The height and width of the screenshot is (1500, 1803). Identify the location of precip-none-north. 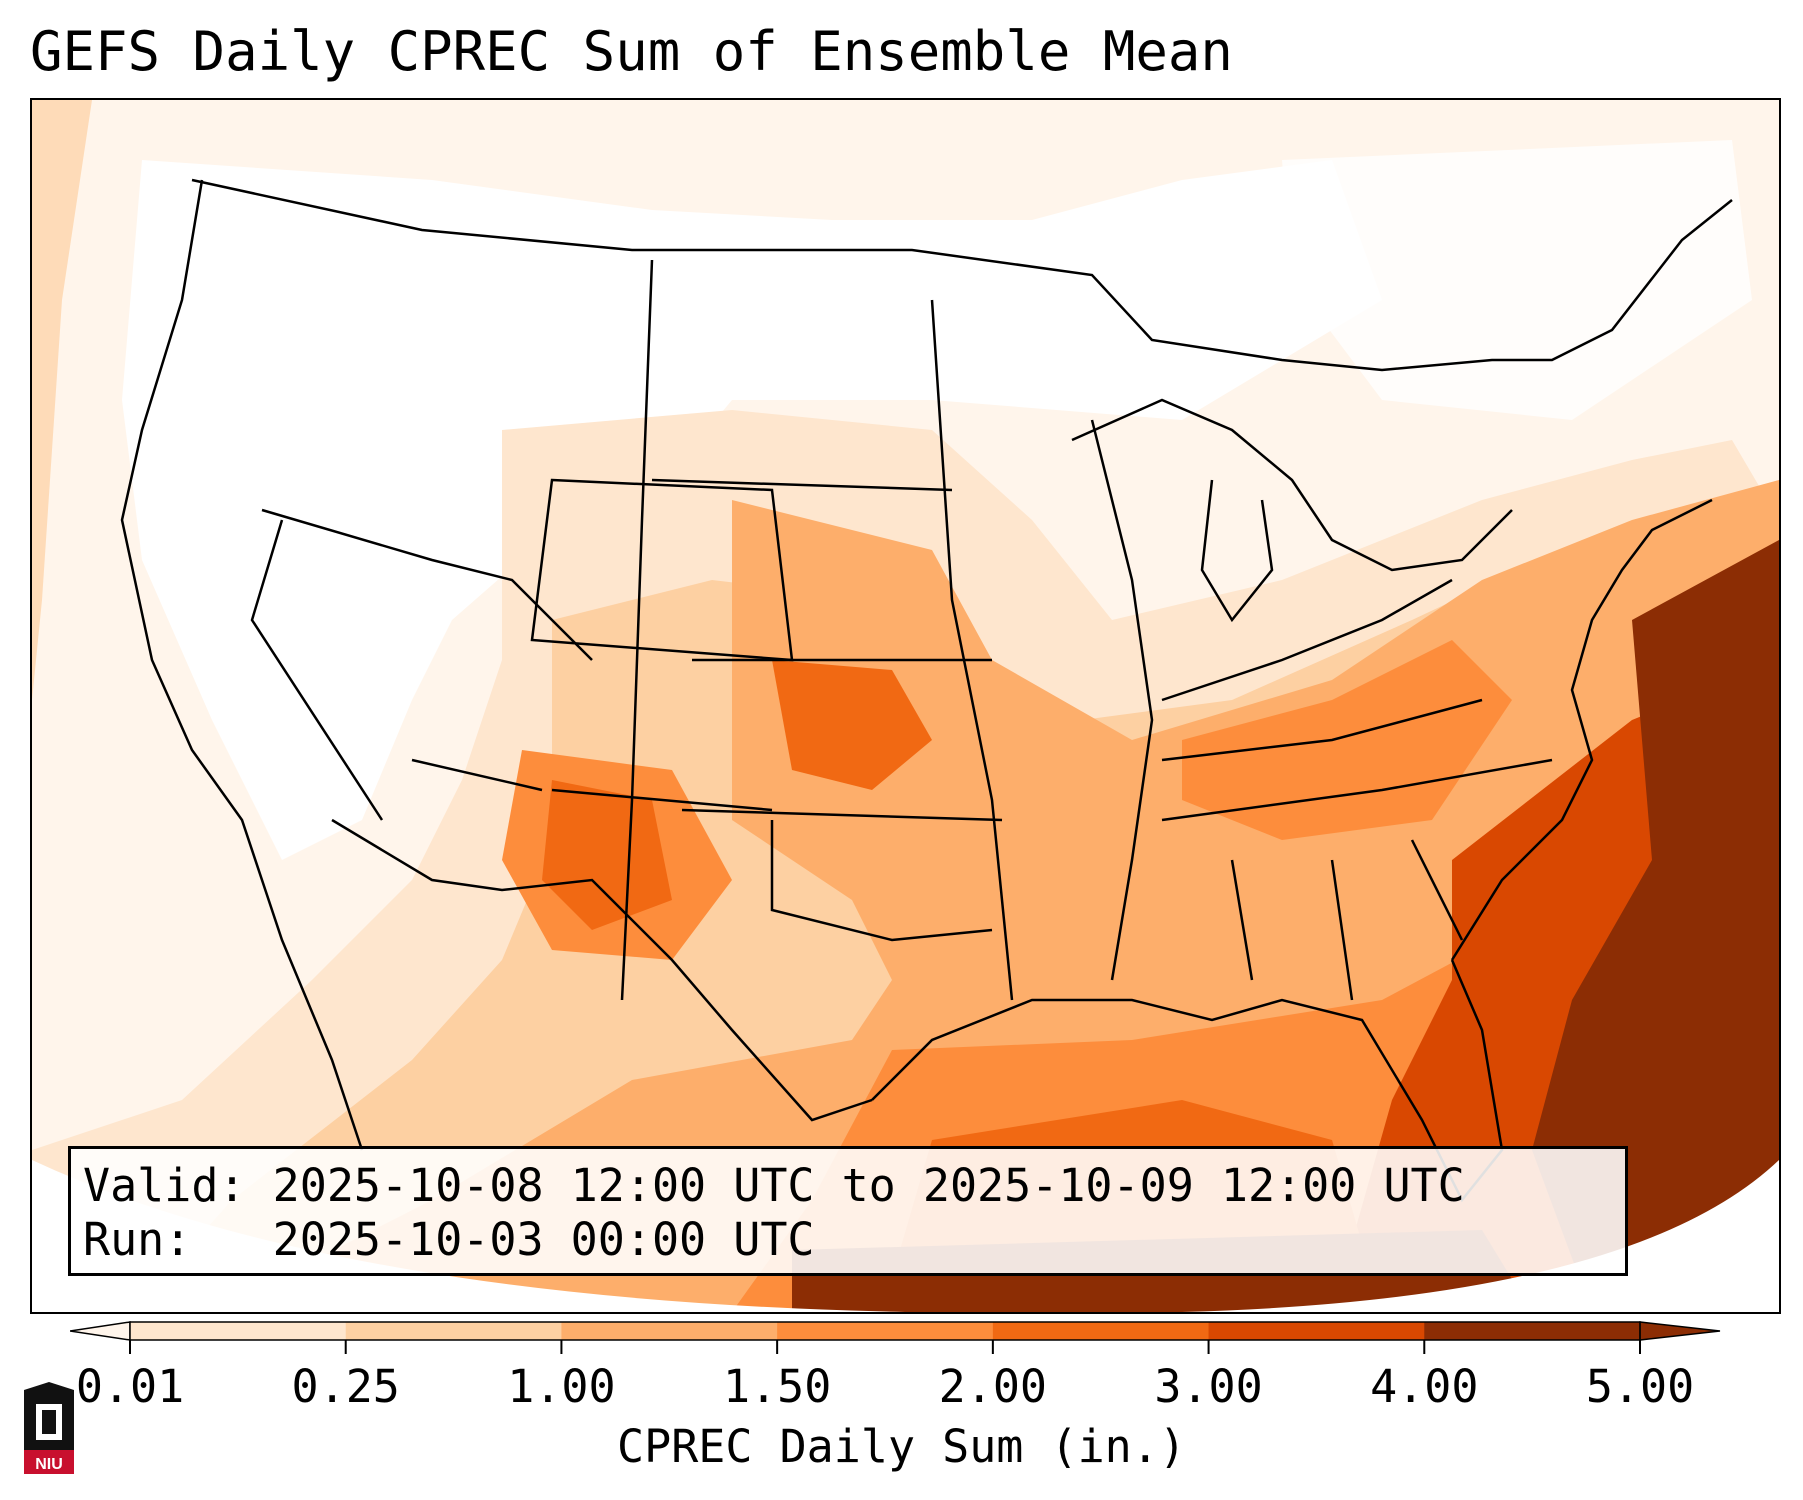
(1517, 280).